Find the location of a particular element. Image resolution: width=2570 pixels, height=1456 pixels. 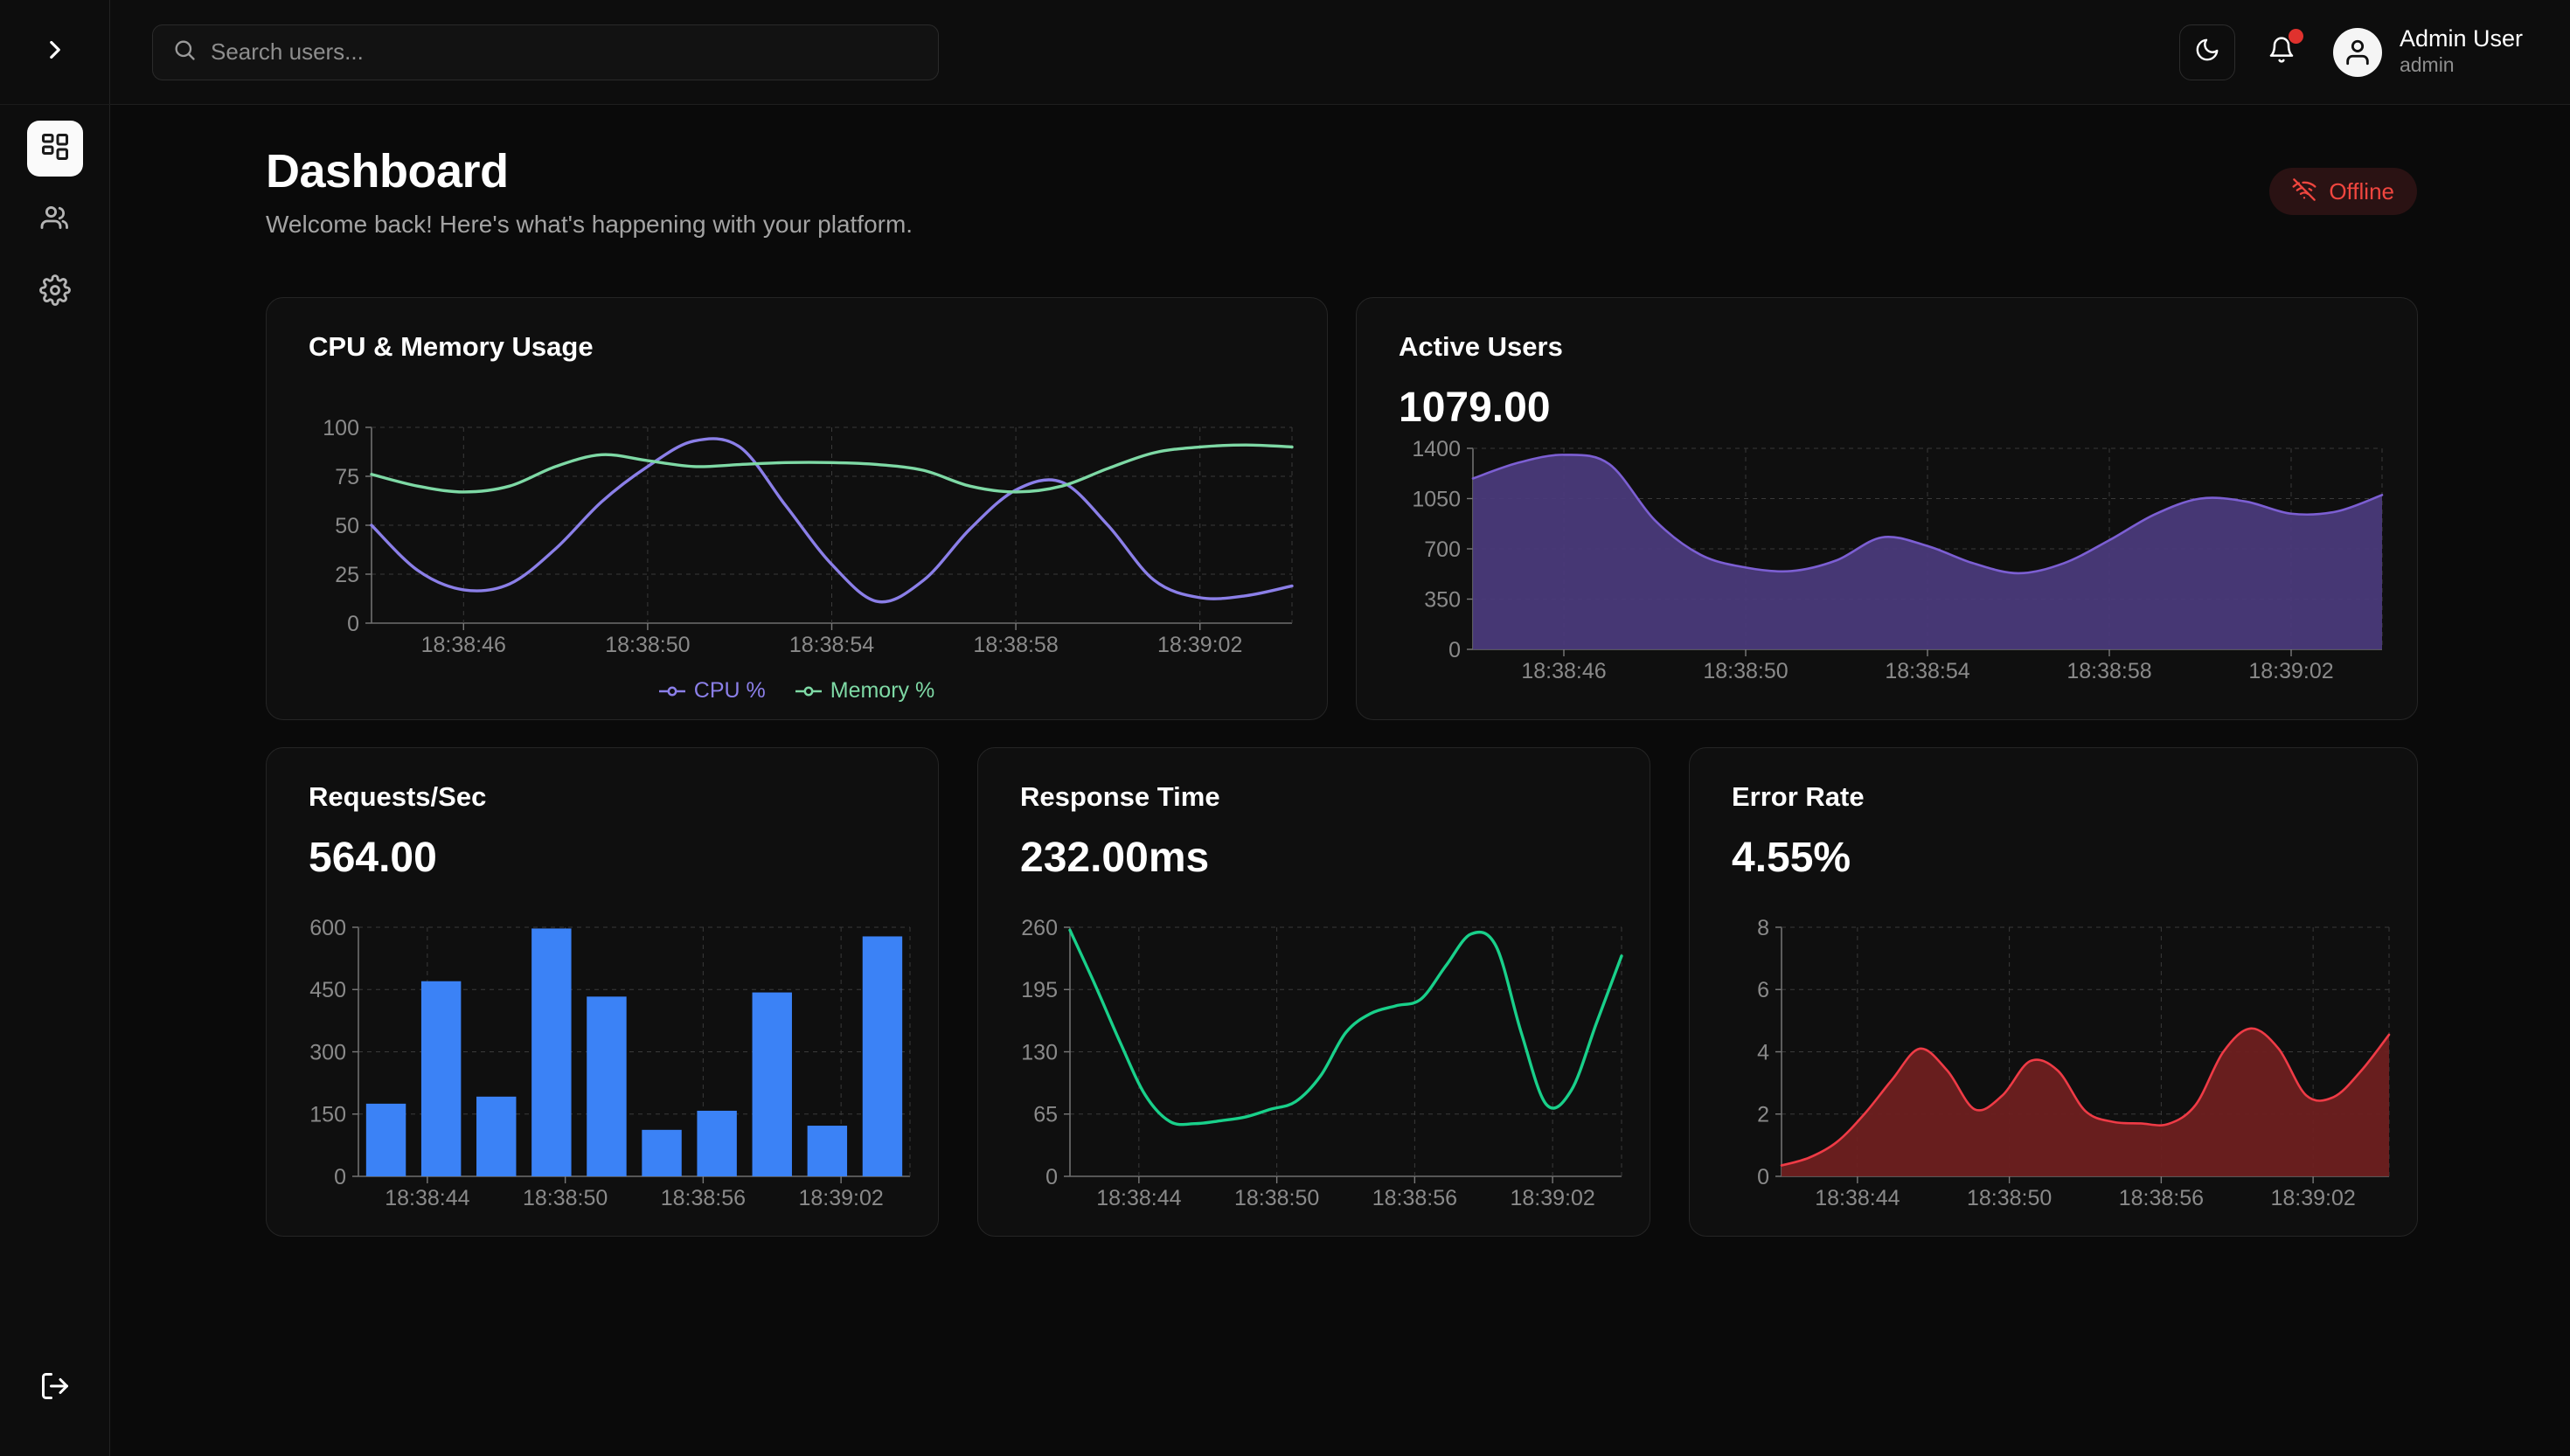

svg-text: 8 is located at coordinates (1763, 928).